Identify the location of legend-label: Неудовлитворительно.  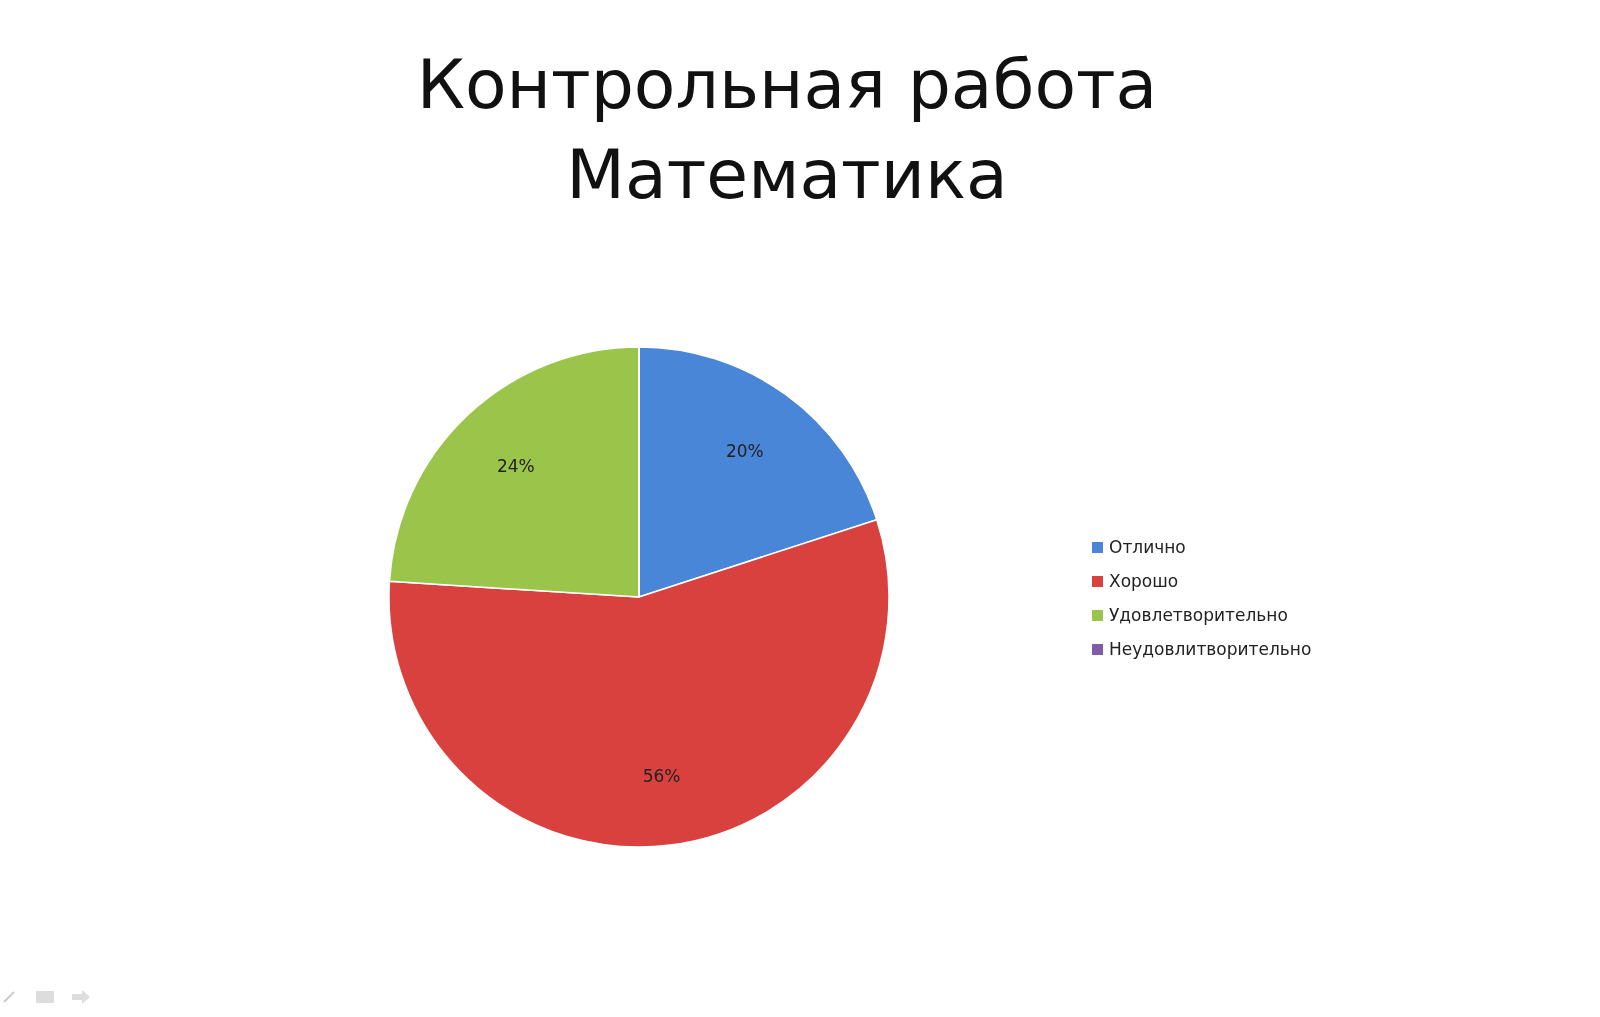
(1210, 649).